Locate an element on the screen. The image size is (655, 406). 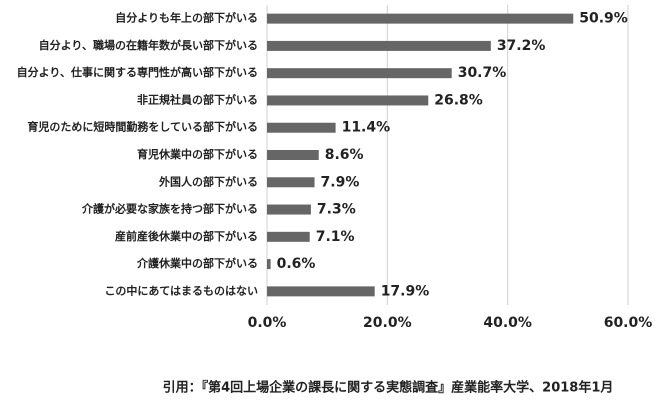
value-label: 7.3% is located at coordinates (336, 210).